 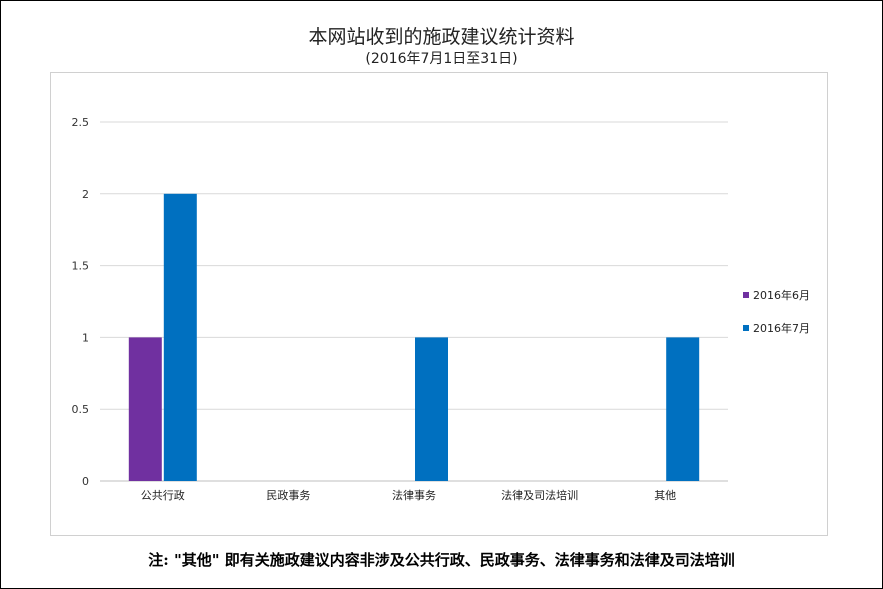 I want to click on chart-subtitle: (2016年7月1日至31日), so click(x=441, y=59).